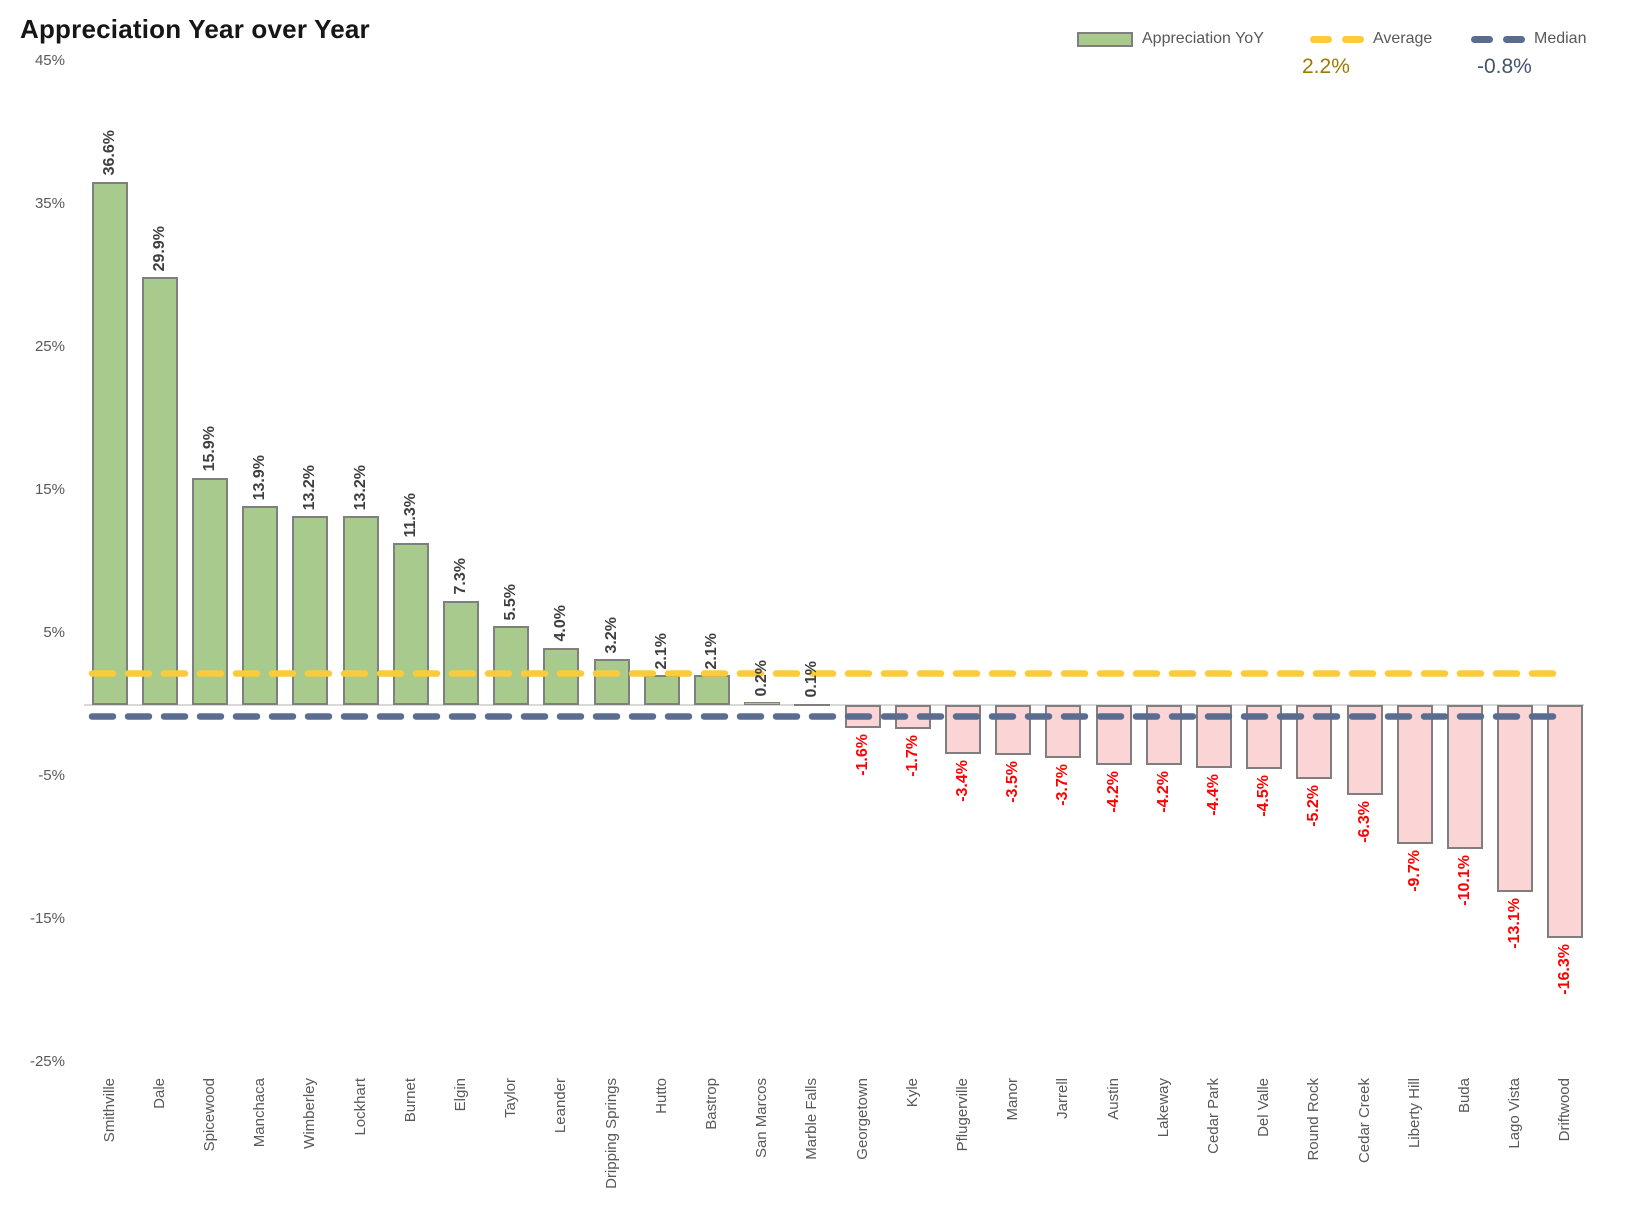 This screenshot has height=1230, width=1628. Describe the element at coordinates (561, 623) in the screenshot. I see `bar-value-label: 4.0%` at that location.